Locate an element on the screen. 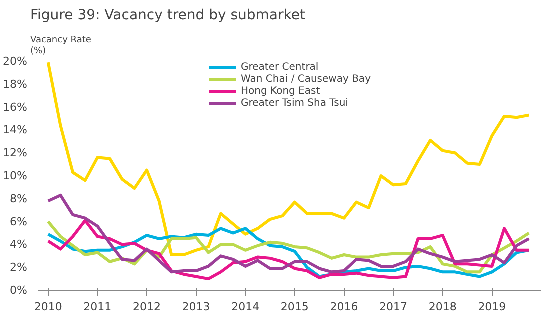 Image resolution: width=553 pixels, height=313 pixels. y-tick-label: 18% is located at coordinates (15, 84).